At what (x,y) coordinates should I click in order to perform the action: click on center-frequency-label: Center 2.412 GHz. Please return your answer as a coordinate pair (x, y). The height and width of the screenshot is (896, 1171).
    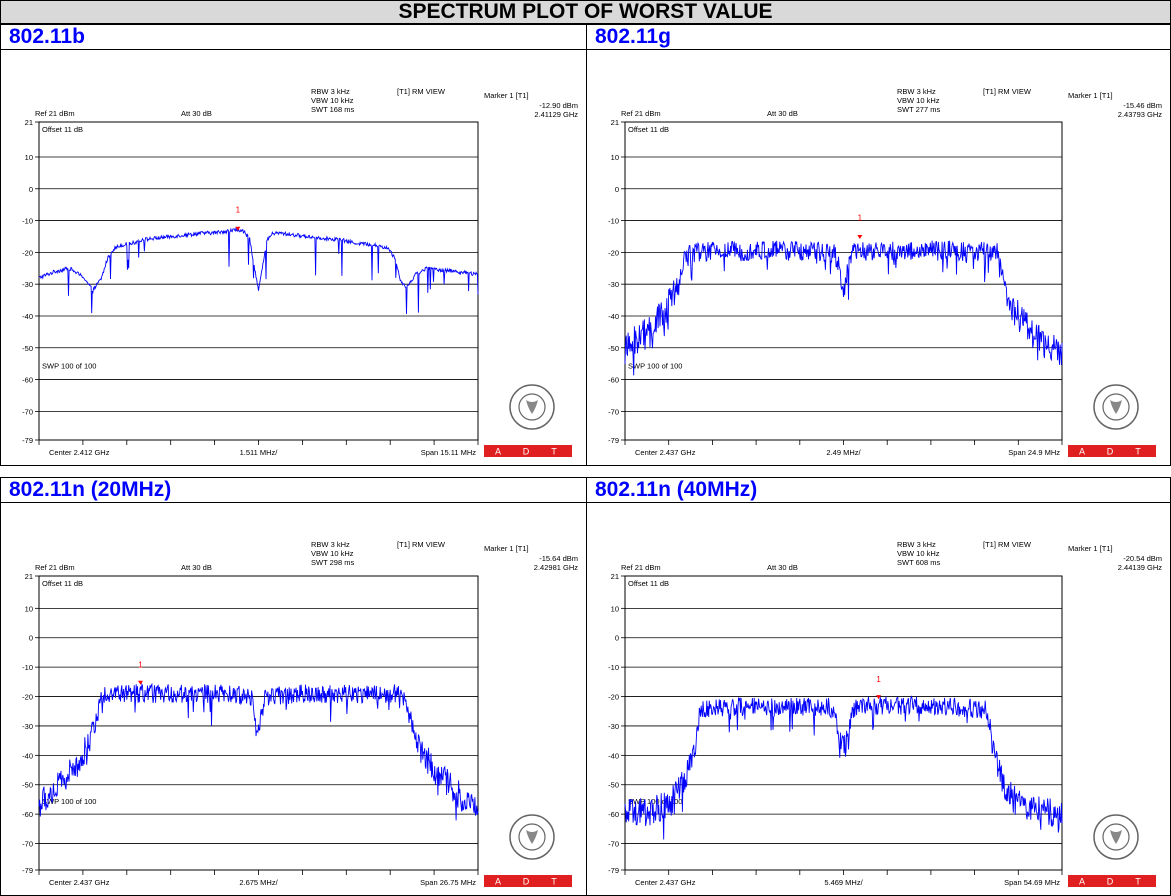
    Looking at the image, I should click on (79, 452).